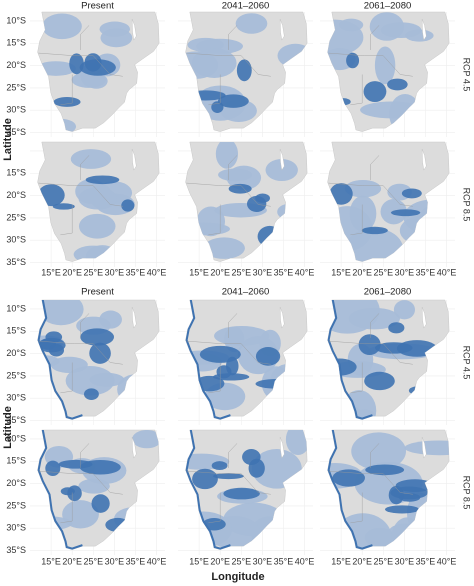  What do you see at coordinates (246, 292) in the screenshot?
I see `column-header: 2041–2060` at bounding box center [246, 292].